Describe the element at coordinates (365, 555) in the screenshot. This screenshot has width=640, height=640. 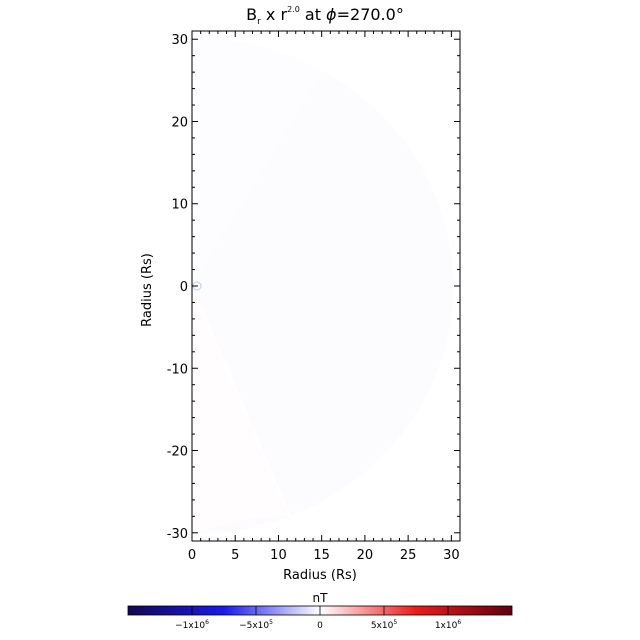
I see `x-tick-label: 20` at that location.